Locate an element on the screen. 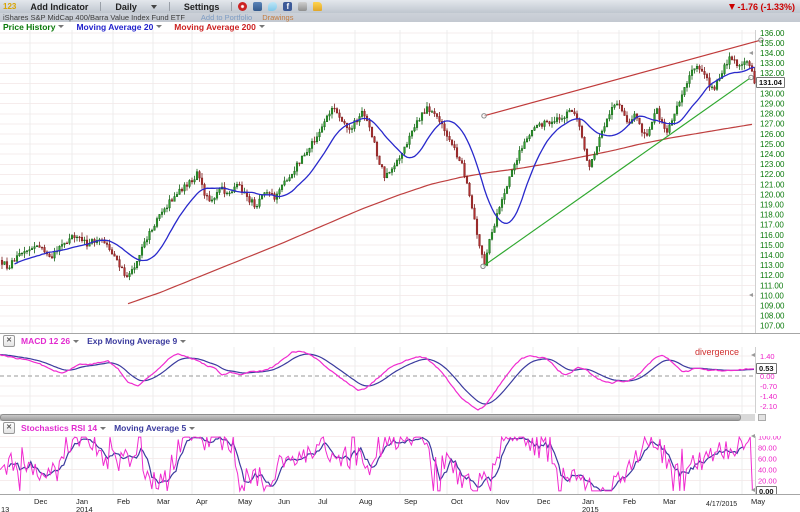 Image resolution: width=800 pixels, height=512 pixels. chart-scrollbar is located at coordinates (377, 417).